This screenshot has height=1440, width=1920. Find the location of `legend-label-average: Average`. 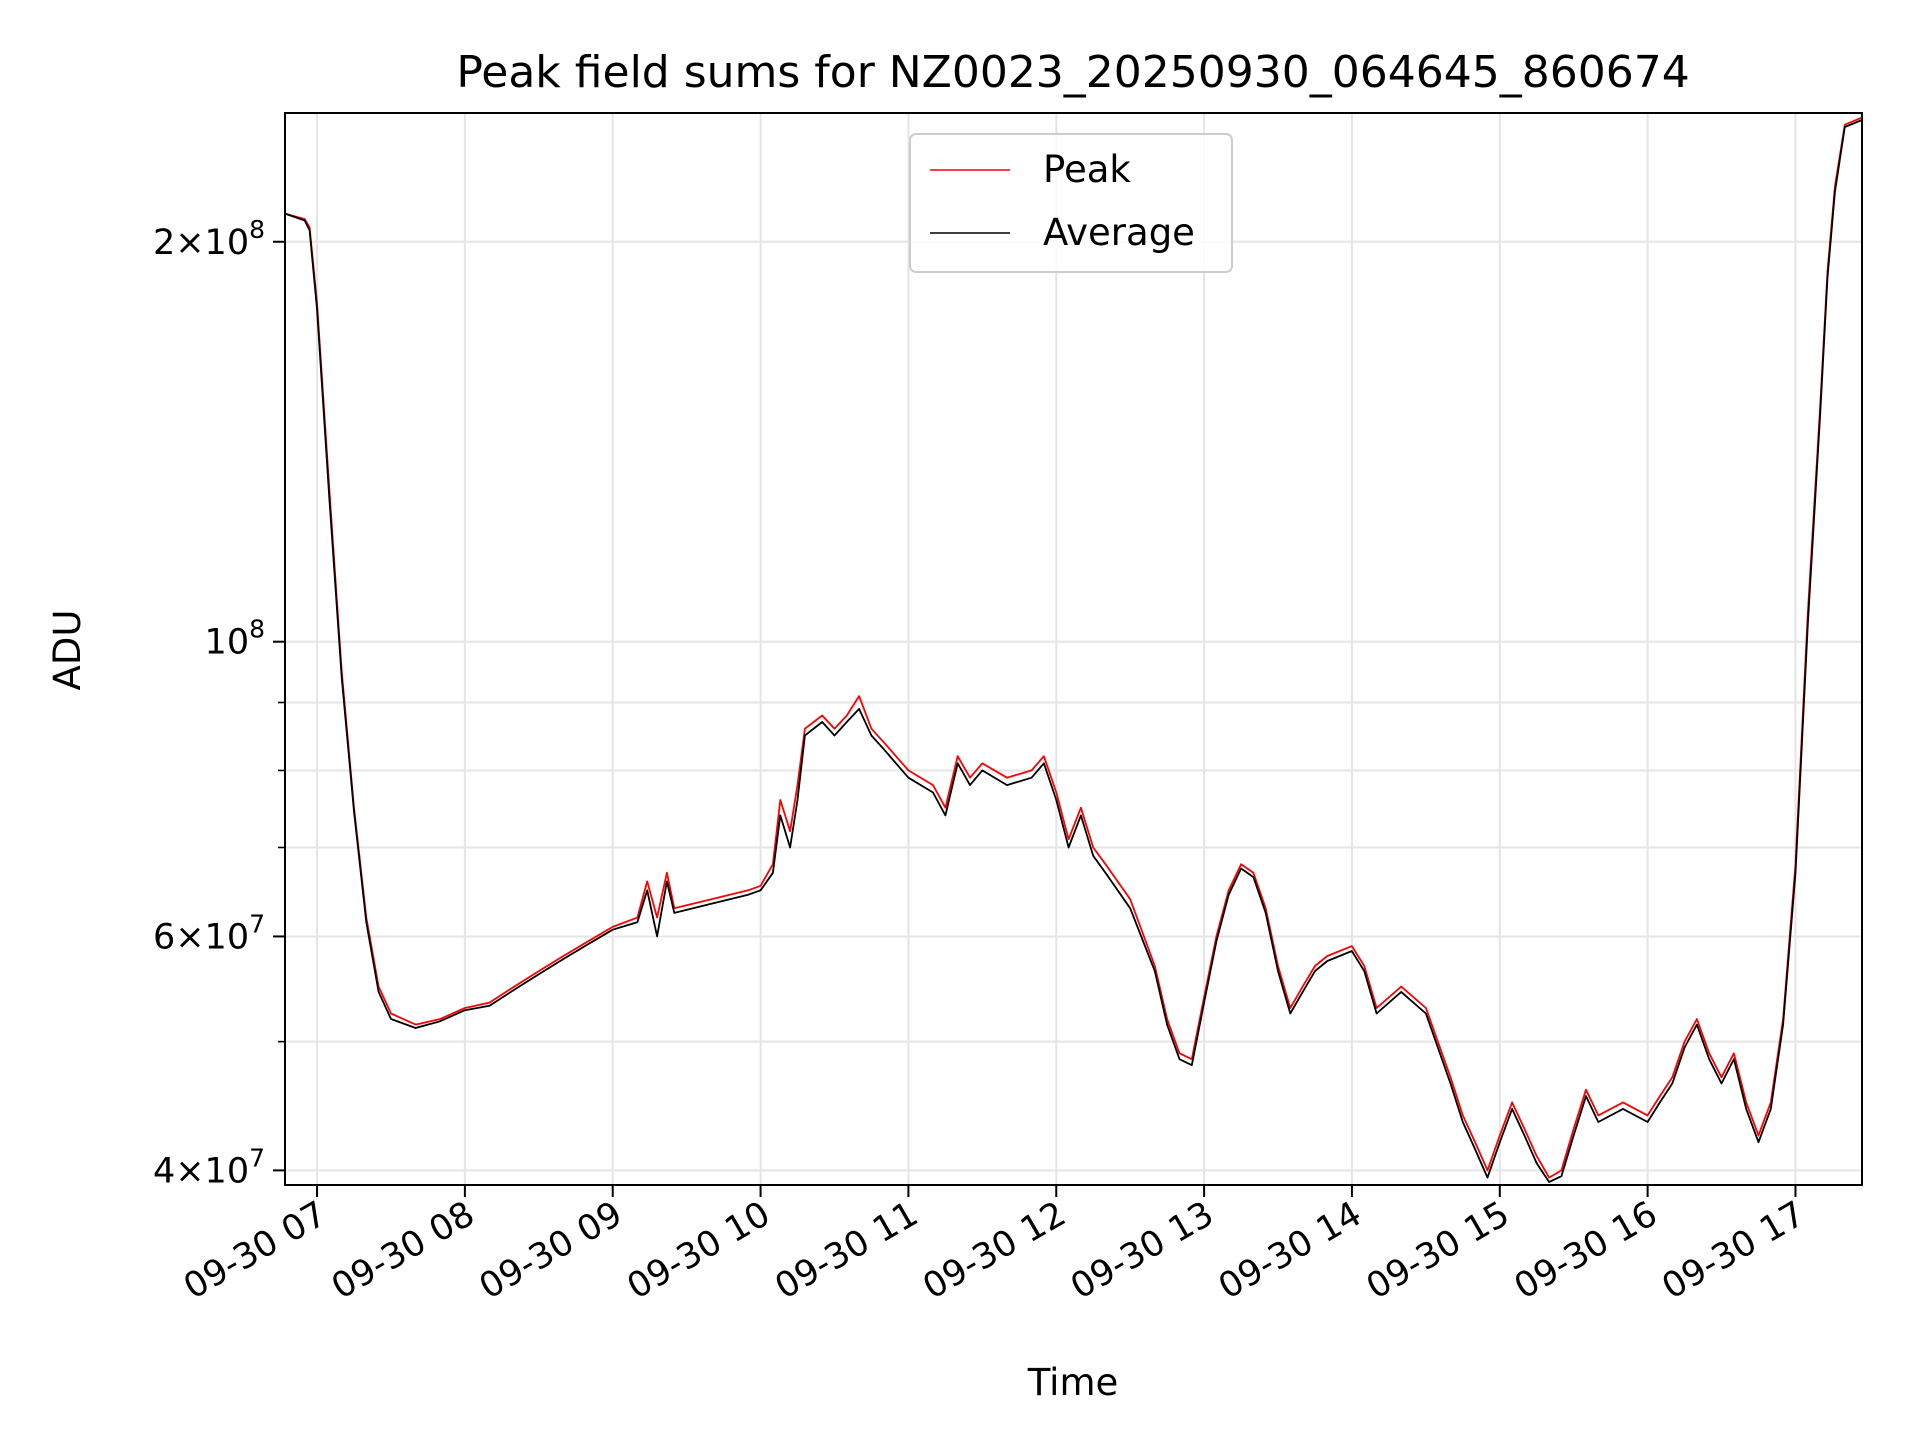

legend-label-average: Average is located at coordinates (1119, 232).